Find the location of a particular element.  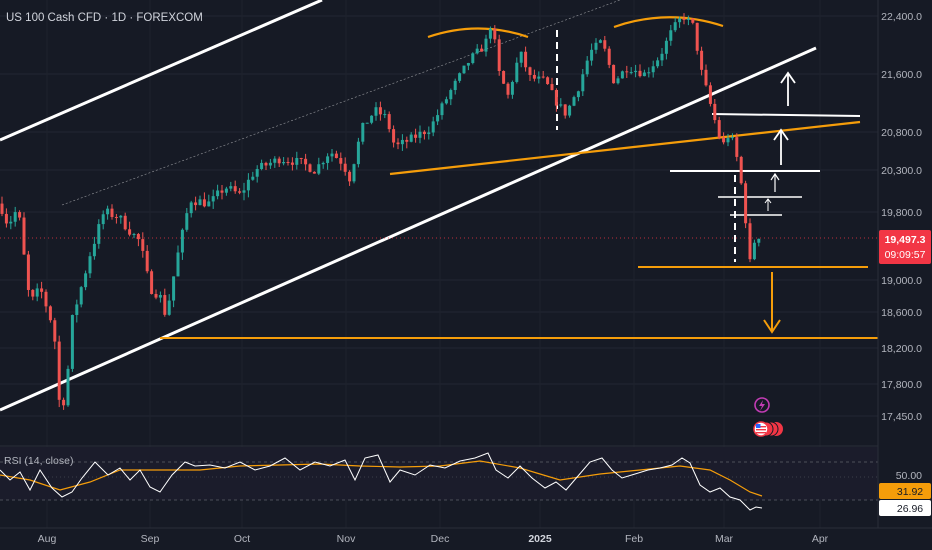

channel-upper-line is located at coordinates (161, 71).